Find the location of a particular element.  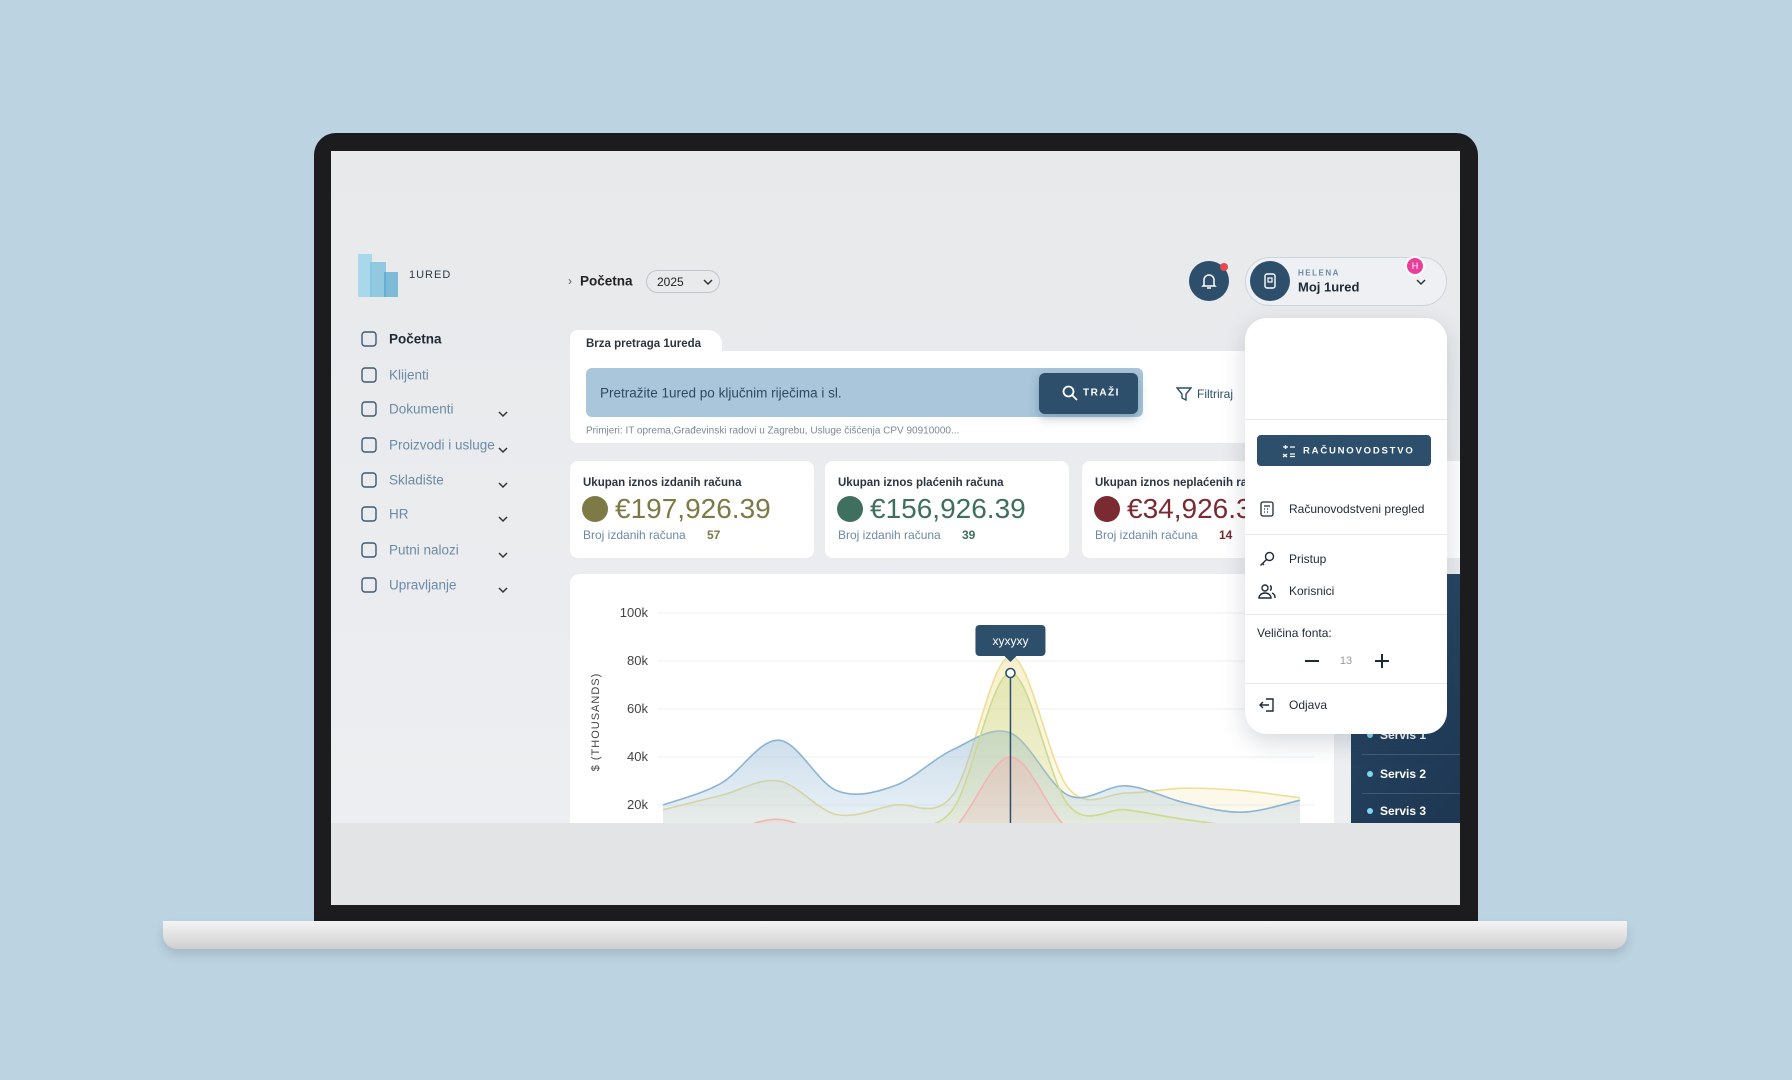

y-tick-label: 80k is located at coordinates (637, 660).